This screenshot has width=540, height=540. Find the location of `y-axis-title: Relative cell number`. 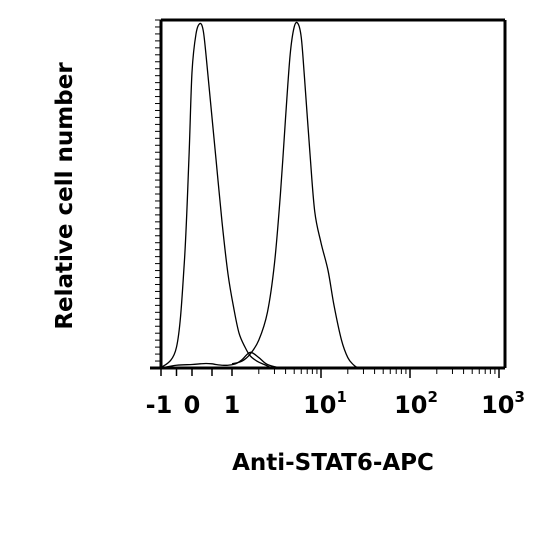

y-axis-title: Relative cell number is located at coordinates (65, 196).